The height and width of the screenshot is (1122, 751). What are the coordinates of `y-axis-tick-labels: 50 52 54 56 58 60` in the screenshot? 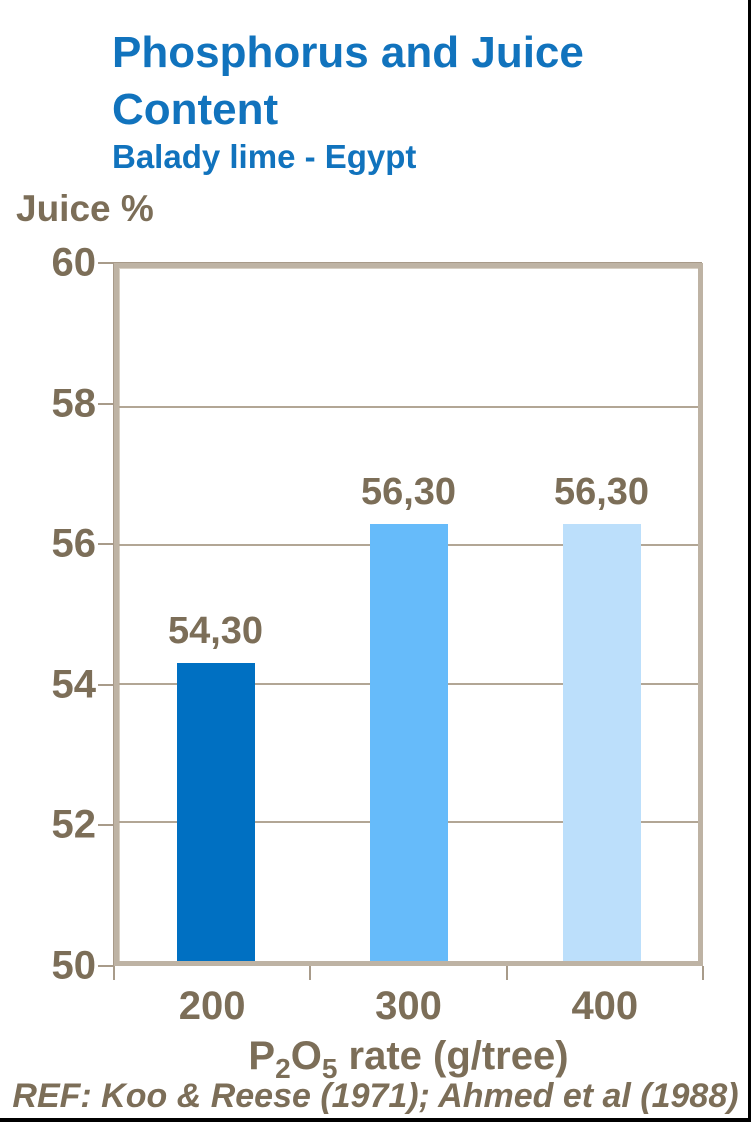 It's located at (48, 614).